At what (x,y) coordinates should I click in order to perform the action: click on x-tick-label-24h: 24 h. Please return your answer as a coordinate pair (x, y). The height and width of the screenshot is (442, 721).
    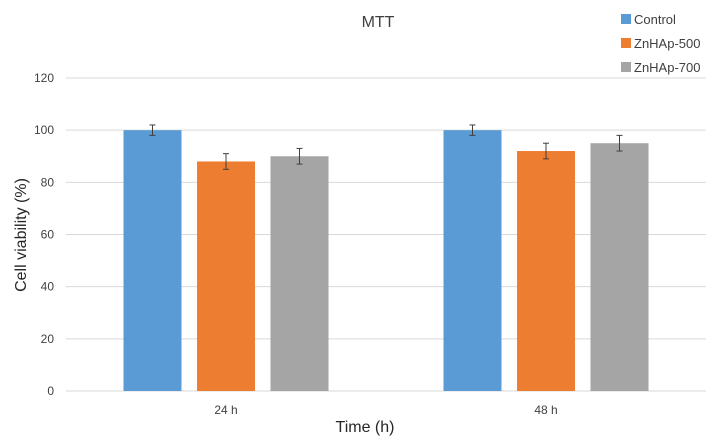
    Looking at the image, I should click on (225, 410).